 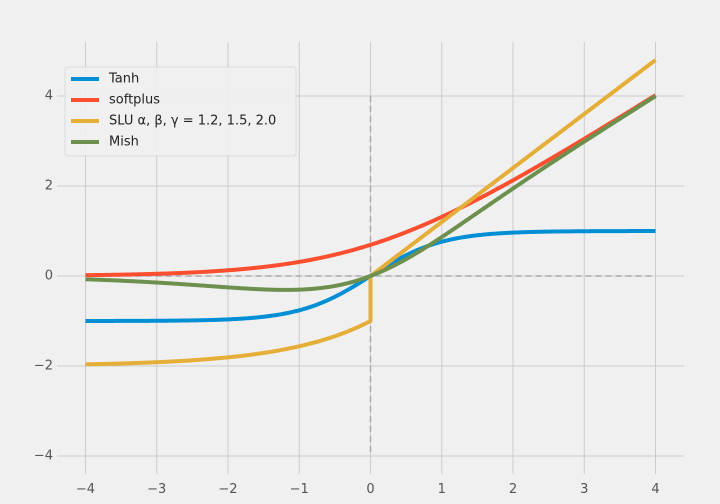 I want to click on legend-box, so click(x=180, y=111).